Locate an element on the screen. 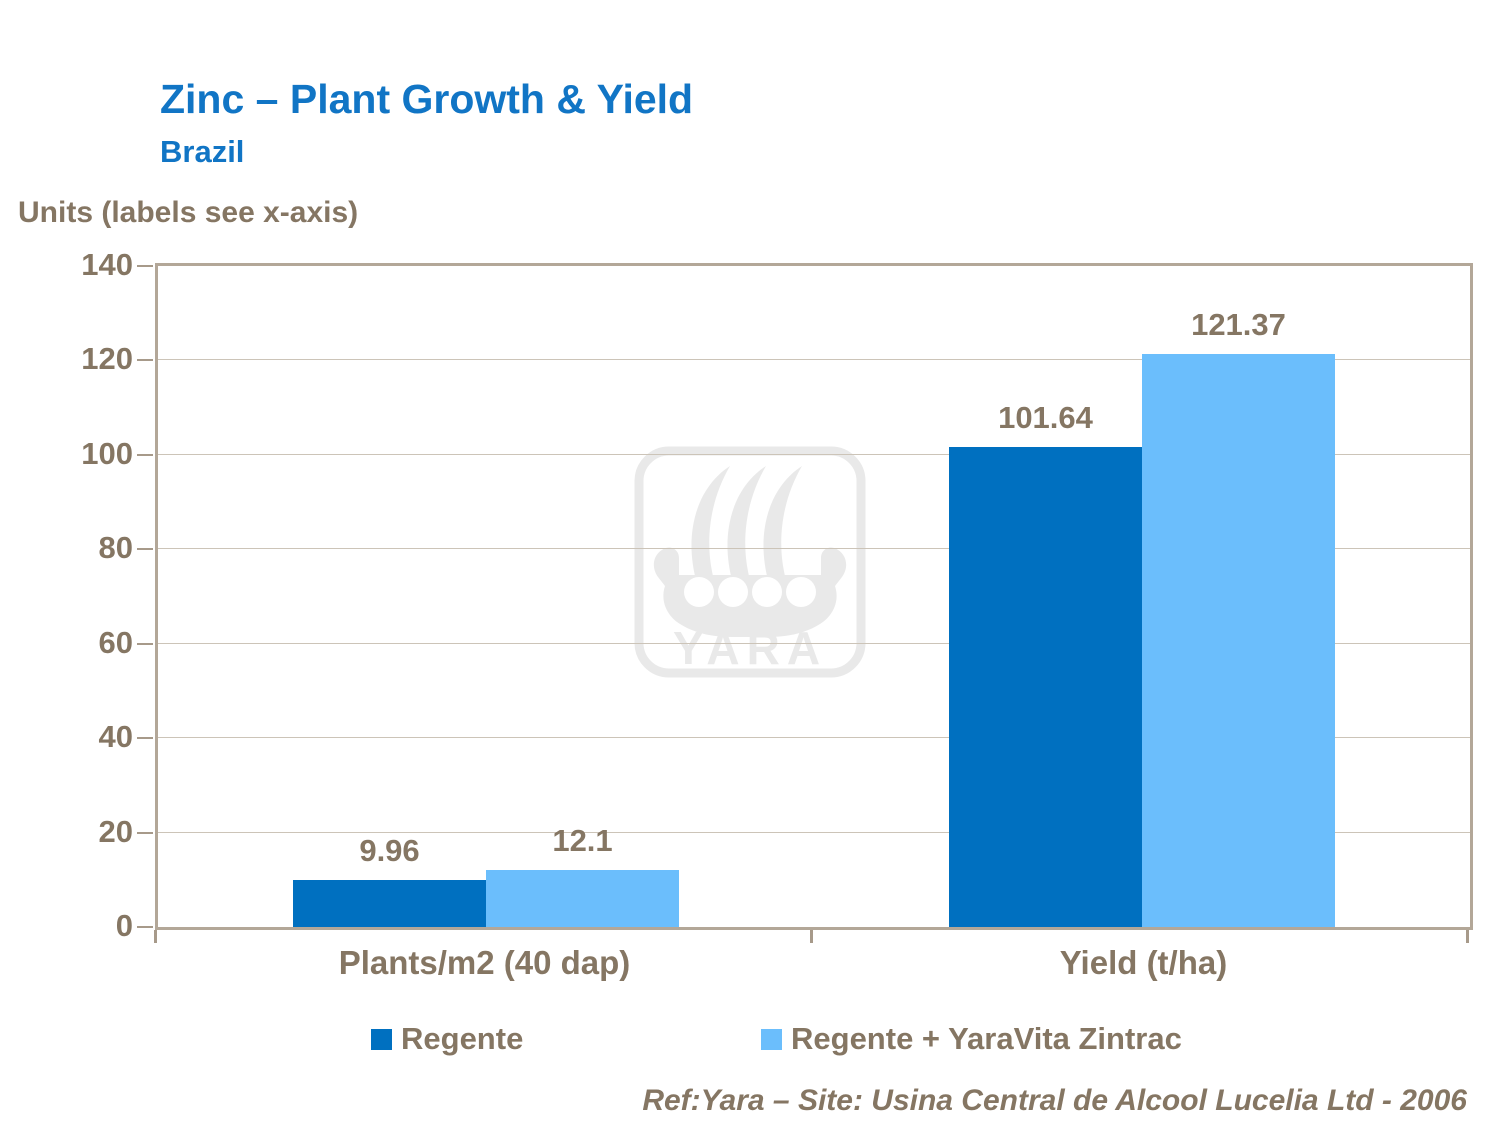 Image resolution: width=1500 pixels, height=1126 pixels. legend-item-regente: Regente is located at coordinates (447, 1038).